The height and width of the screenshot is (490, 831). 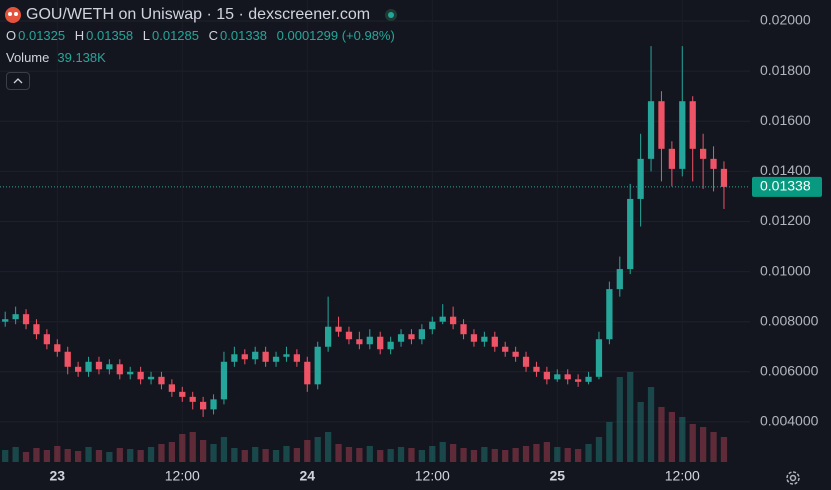 What do you see at coordinates (793, 478) in the screenshot?
I see `settings-button` at bounding box center [793, 478].